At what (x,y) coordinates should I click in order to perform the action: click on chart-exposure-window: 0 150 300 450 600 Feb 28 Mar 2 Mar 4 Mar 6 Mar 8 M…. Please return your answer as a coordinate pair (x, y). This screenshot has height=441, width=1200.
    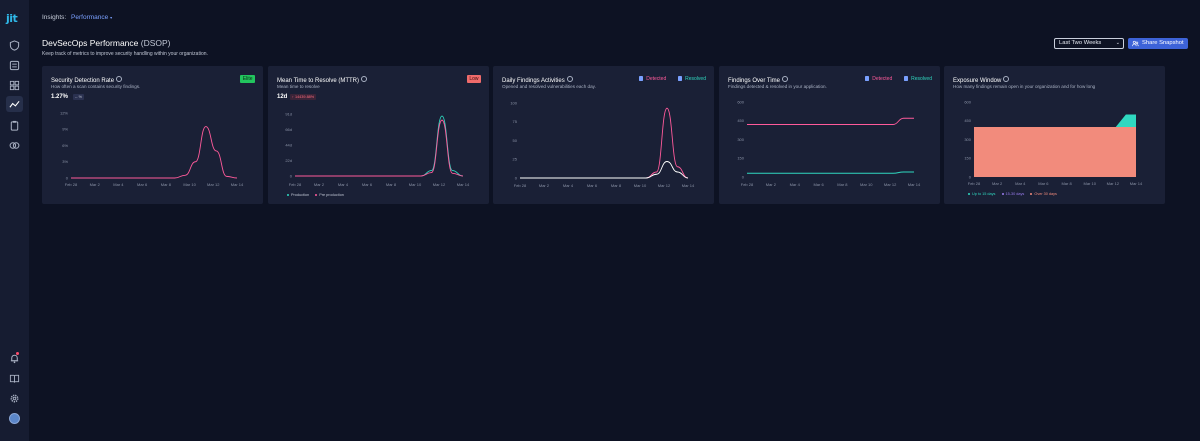
    Looking at the image, I should click on (1053, 142).